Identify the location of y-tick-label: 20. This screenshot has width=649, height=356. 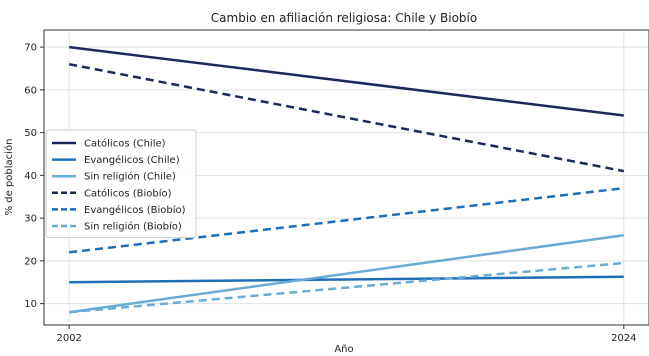
(30, 261).